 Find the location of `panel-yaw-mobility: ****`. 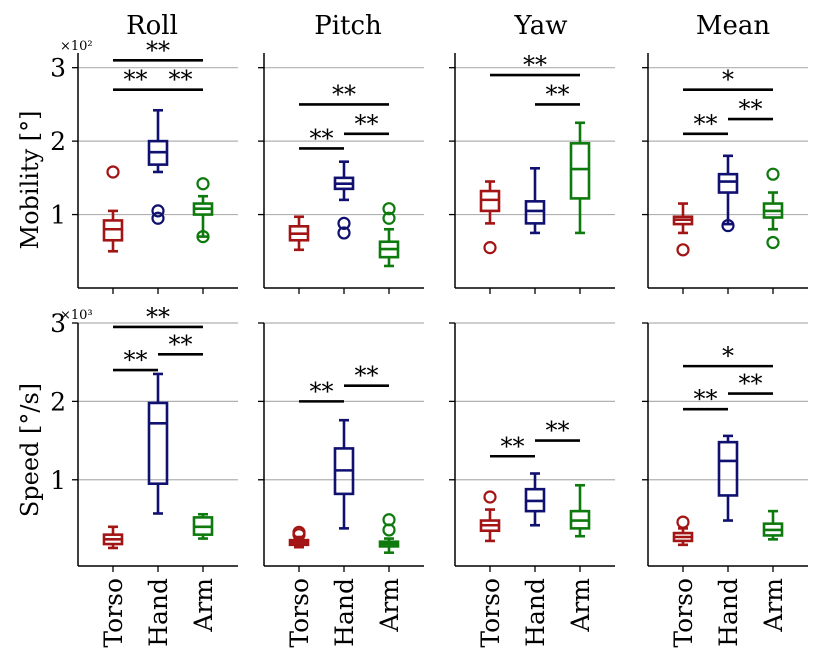

panel-yaw-mobility: **** is located at coordinates (532, 172).